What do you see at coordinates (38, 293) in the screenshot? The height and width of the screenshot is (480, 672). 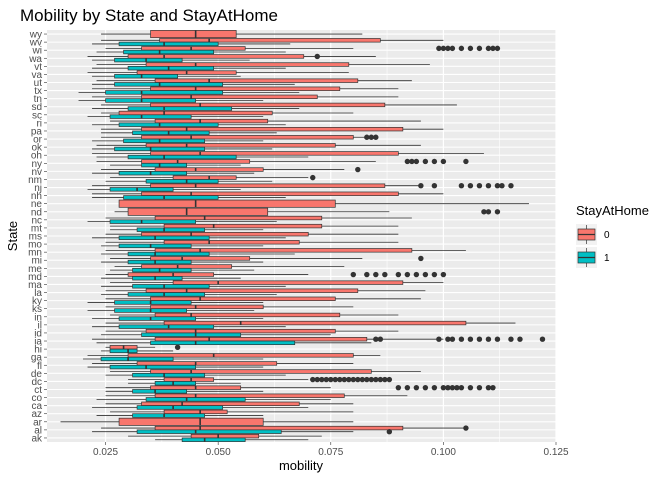 I see `y-tick-label: la` at bounding box center [38, 293].